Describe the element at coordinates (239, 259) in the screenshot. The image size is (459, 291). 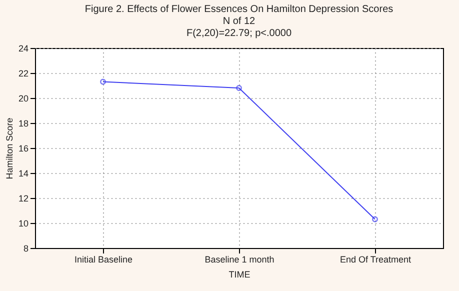
I see `x-tick-label: Baseline 1 month` at that location.